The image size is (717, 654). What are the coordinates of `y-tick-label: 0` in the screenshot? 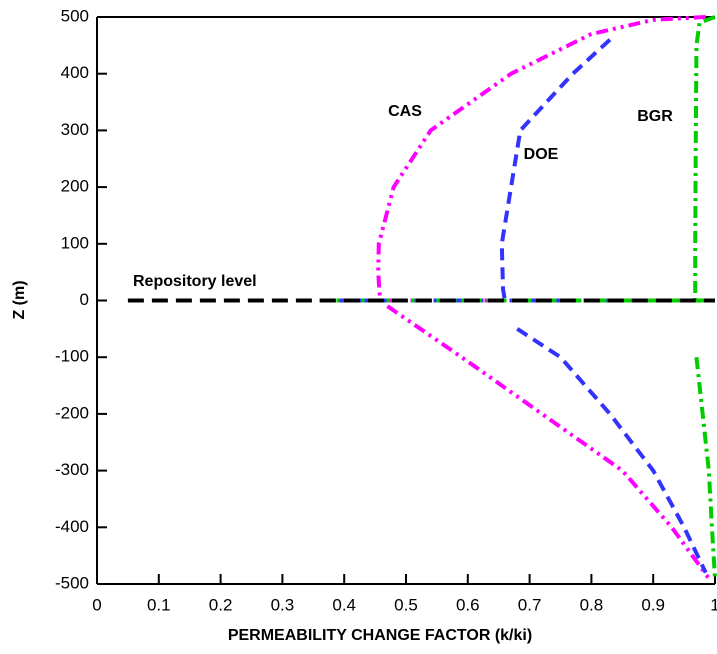 It's located at (84, 299).